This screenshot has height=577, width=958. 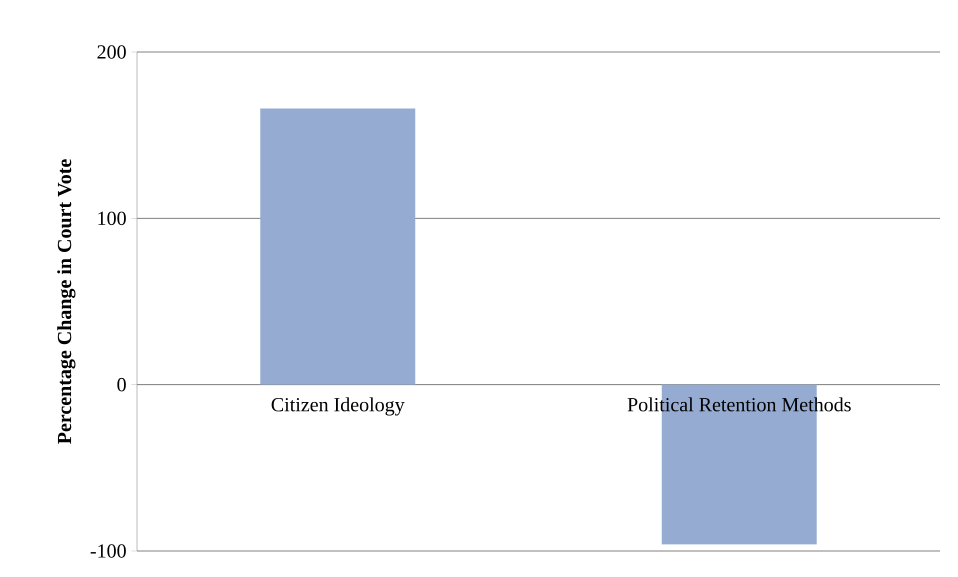 I want to click on x-tick-label: Political Retention Methods, so click(x=739, y=404).